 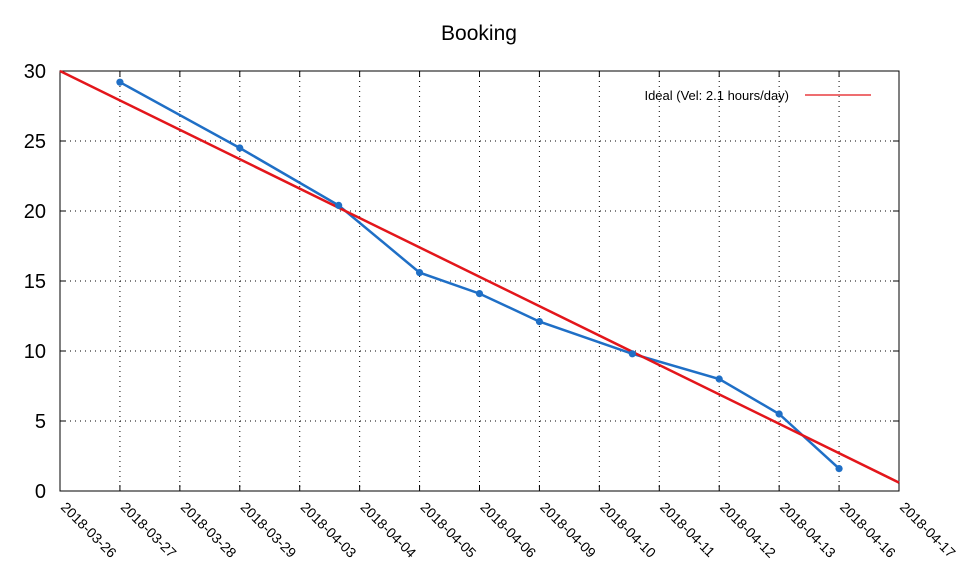 What do you see at coordinates (35, 212) in the screenshot?
I see `y-tick-label: 20` at bounding box center [35, 212].